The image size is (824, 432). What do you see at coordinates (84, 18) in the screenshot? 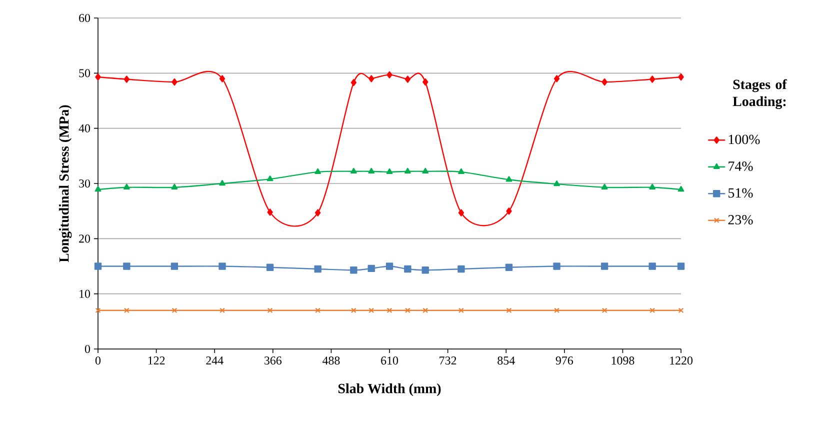
I see `y-tick-label: 60` at bounding box center [84, 18].